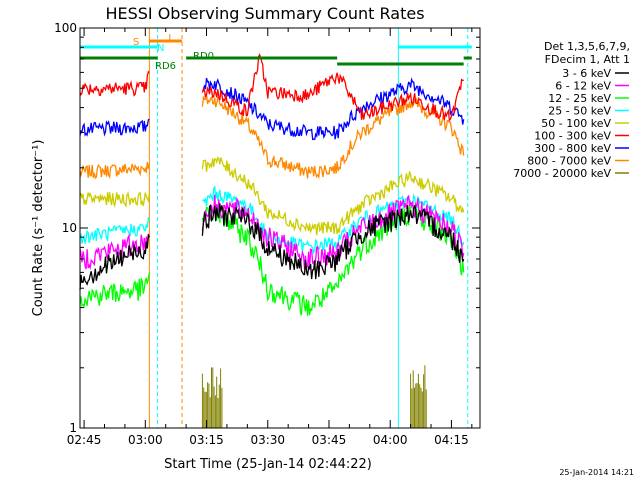 The height and width of the screenshot is (480, 640). Describe the element at coordinates (562, 173) in the screenshot. I see `legend-label: 7000 - 20000 keV` at that location.